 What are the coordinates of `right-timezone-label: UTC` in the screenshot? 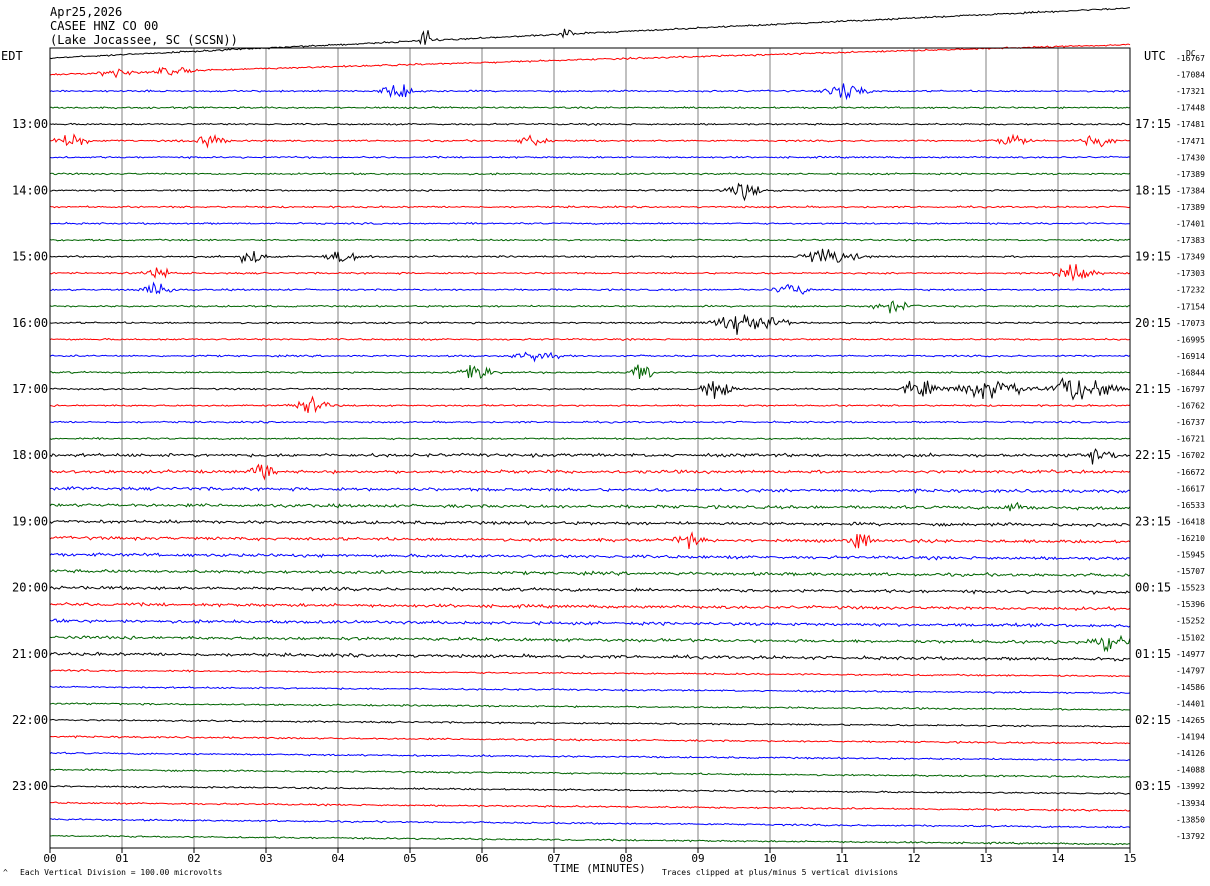 It's located at (1155, 56).